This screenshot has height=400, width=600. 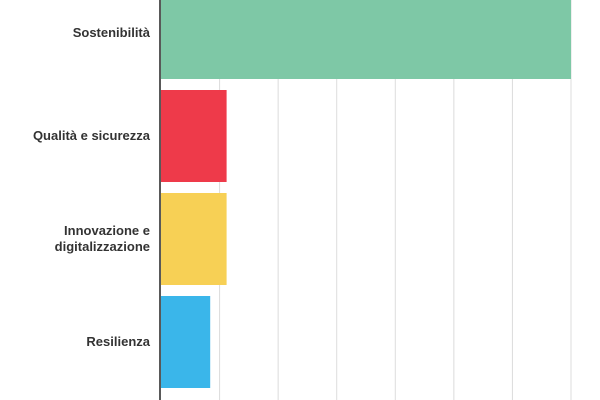 I want to click on category-label: Qualità e sicurezza, so click(x=92, y=135).